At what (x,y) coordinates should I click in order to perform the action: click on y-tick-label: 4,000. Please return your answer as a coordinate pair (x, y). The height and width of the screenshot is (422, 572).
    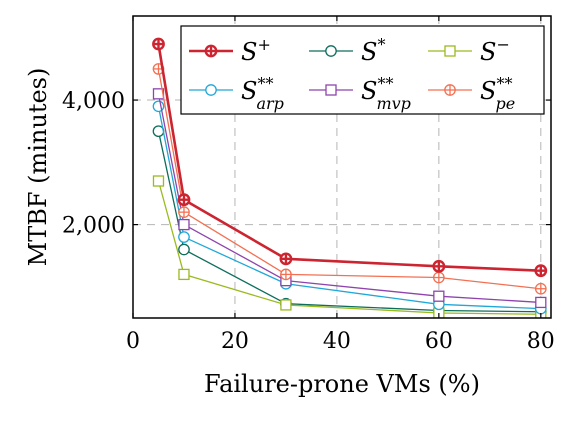
    Looking at the image, I should click on (93, 101).